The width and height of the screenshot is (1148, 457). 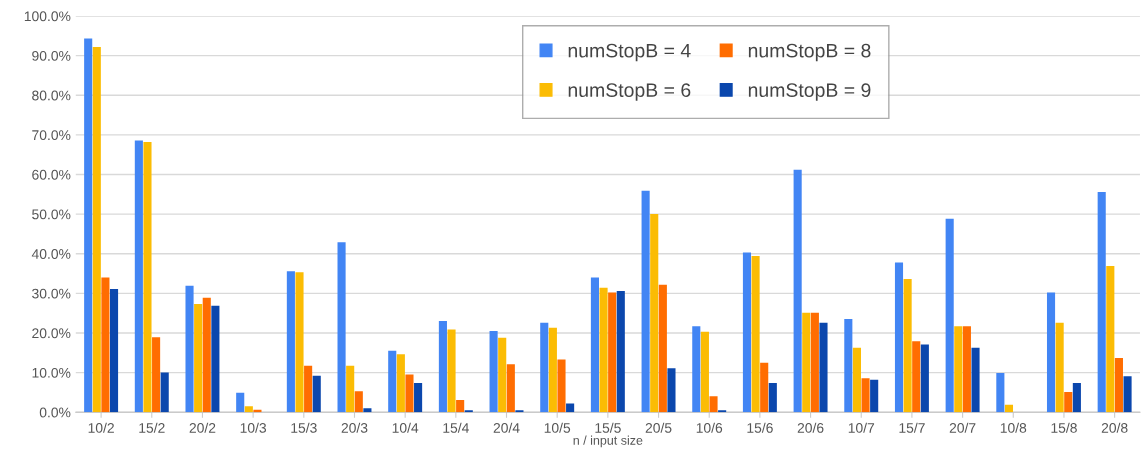 What do you see at coordinates (912, 427) in the screenshot?
I see `x-tick-label: 15/7` at bounding box center [912, 427].